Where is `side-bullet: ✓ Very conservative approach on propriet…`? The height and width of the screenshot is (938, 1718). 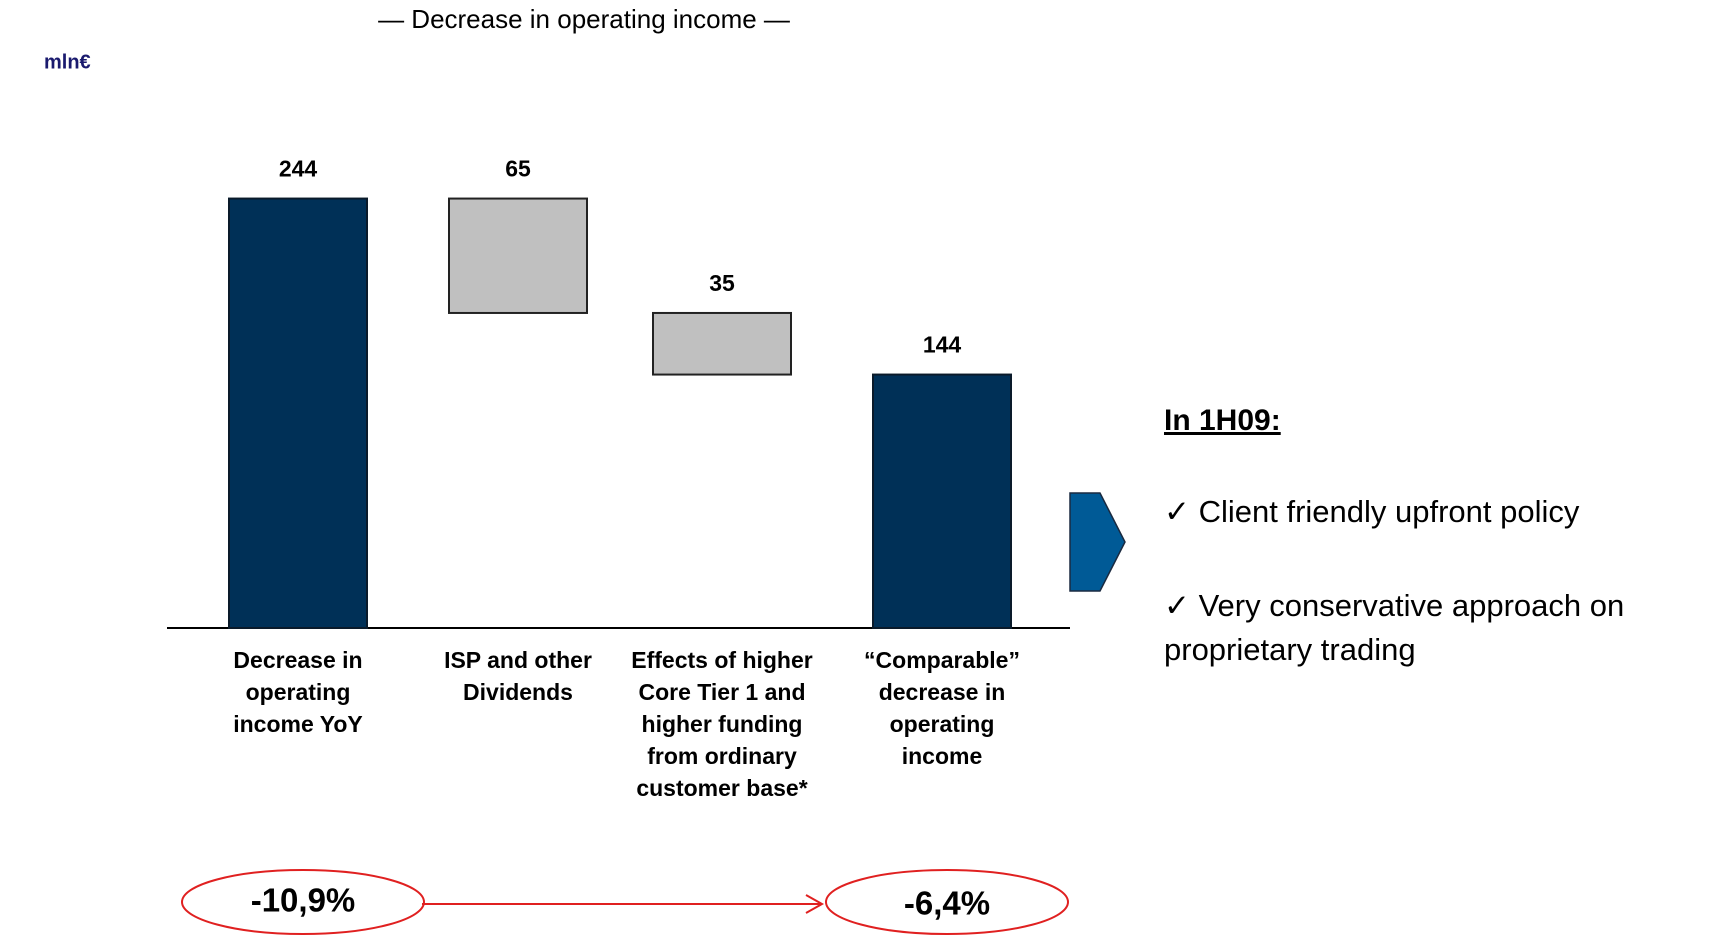 side-bullet: ✓ Very conservative approach on propriet… is located at coordinates (1394, 627).